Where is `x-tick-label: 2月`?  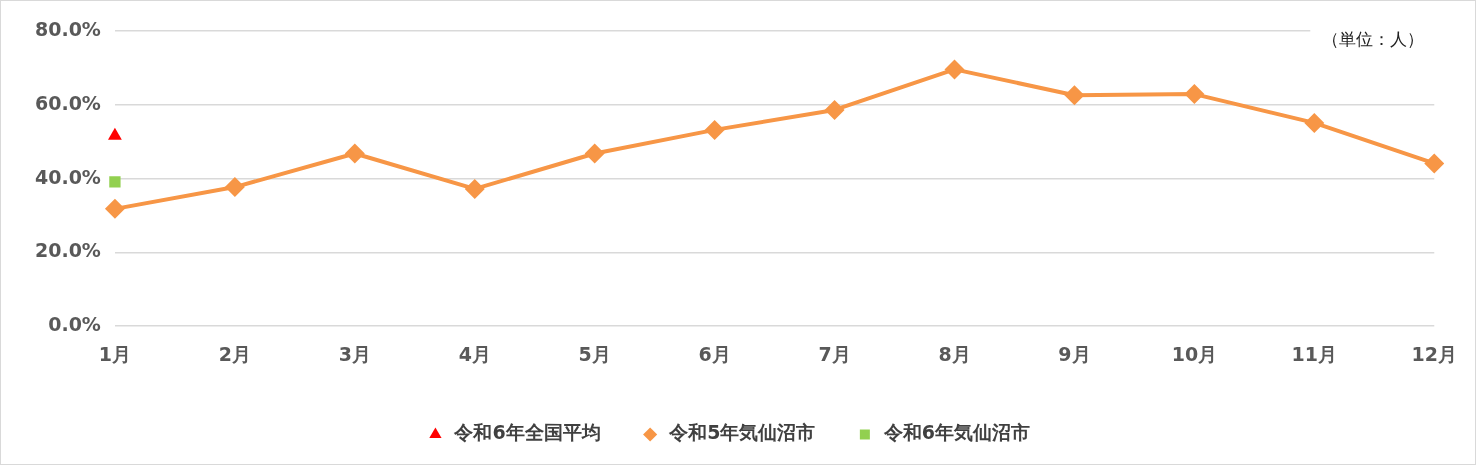 x-tick-label: 2月 is located at coordinates (234, 353).